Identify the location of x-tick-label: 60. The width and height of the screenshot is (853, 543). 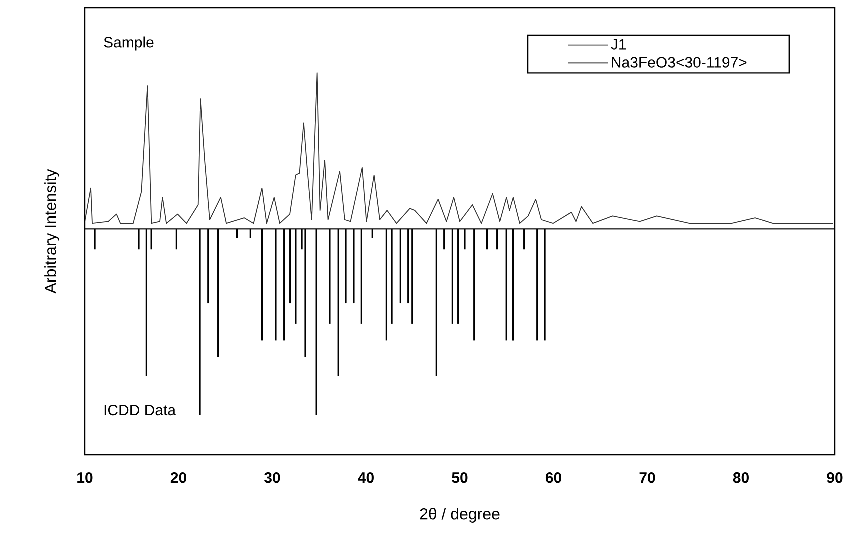
(554, 478).